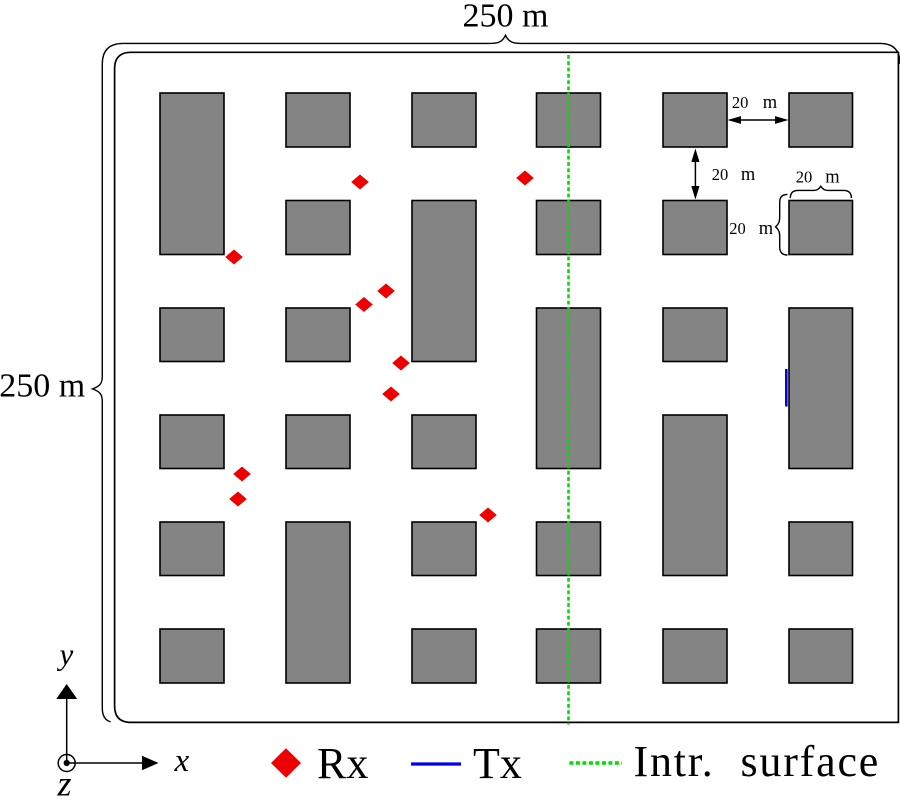  What do you see at coordinates (64, 782) in the screenshot?
I see `svg-text: z` at bounding box center [64, 782].